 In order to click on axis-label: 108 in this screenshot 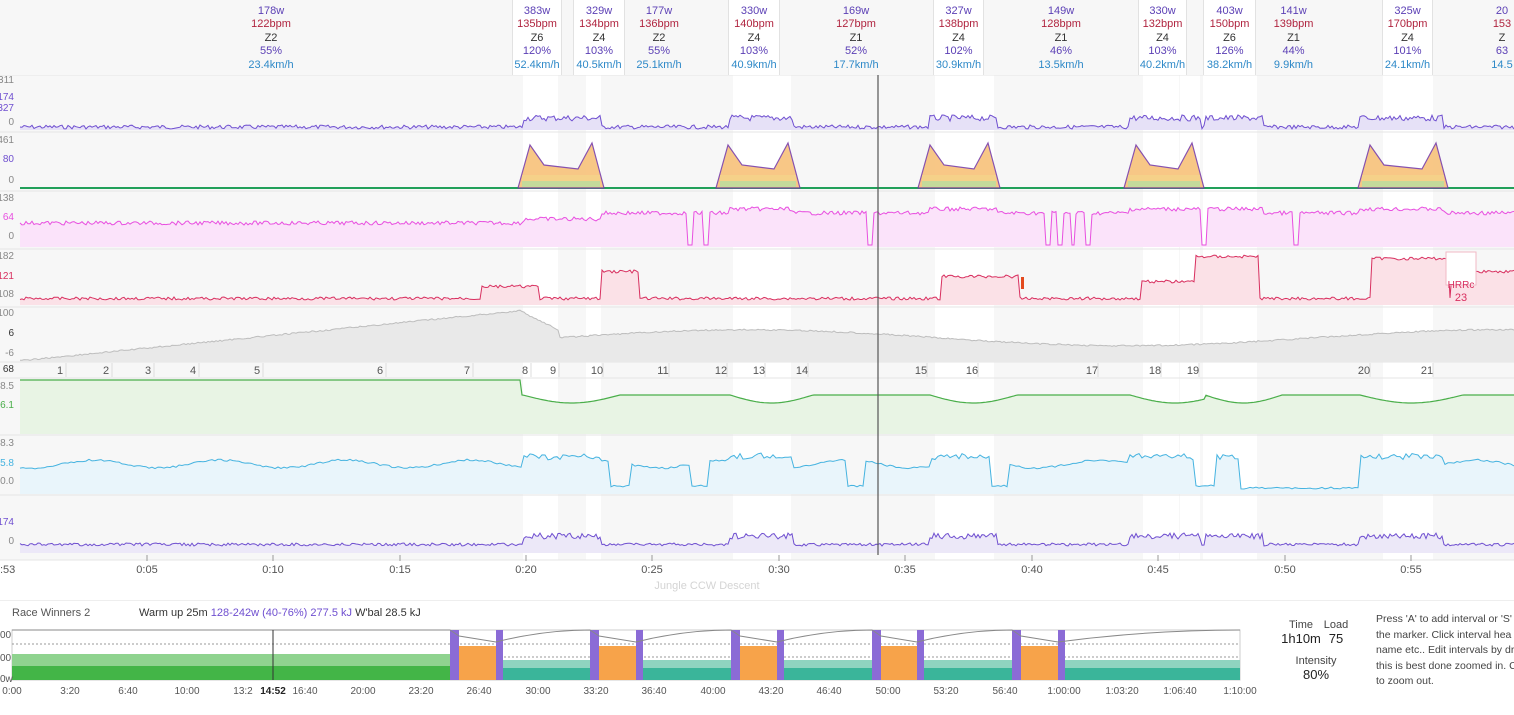, I will do `click(7, 294)`.